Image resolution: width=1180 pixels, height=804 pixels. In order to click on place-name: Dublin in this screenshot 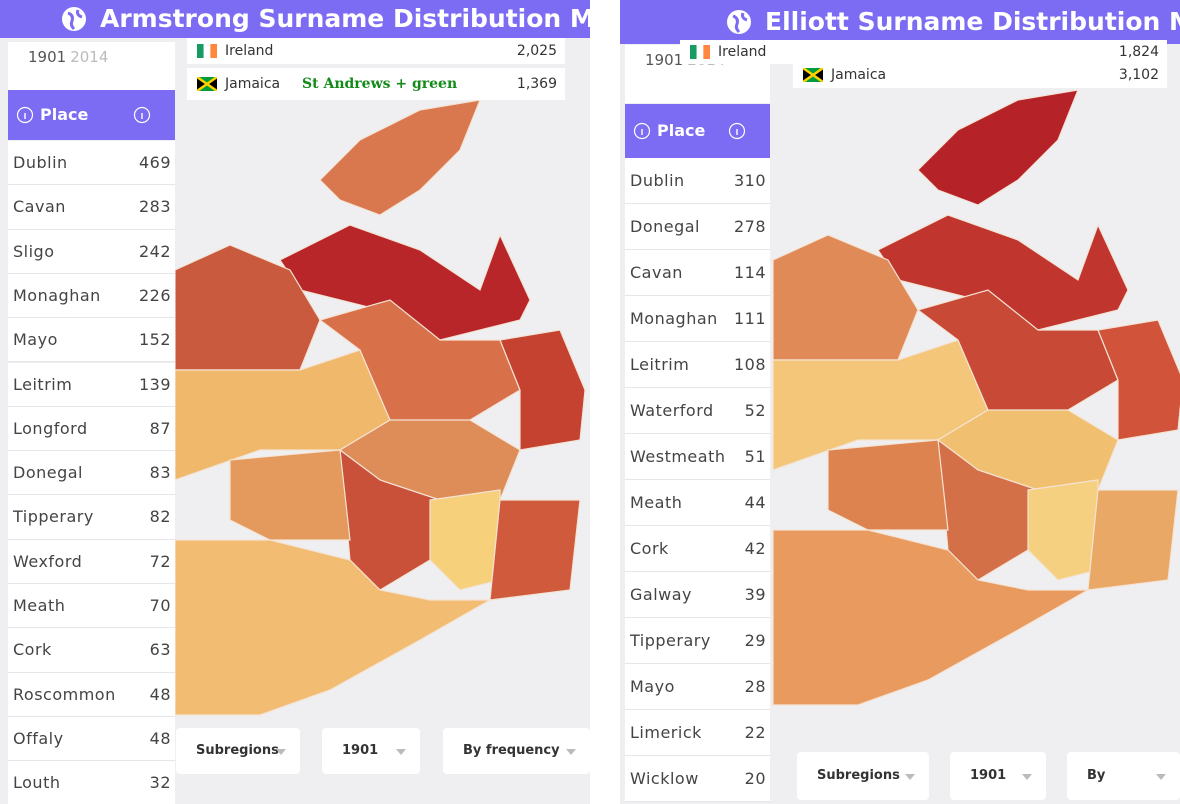, I will do `click(657, 180)`.